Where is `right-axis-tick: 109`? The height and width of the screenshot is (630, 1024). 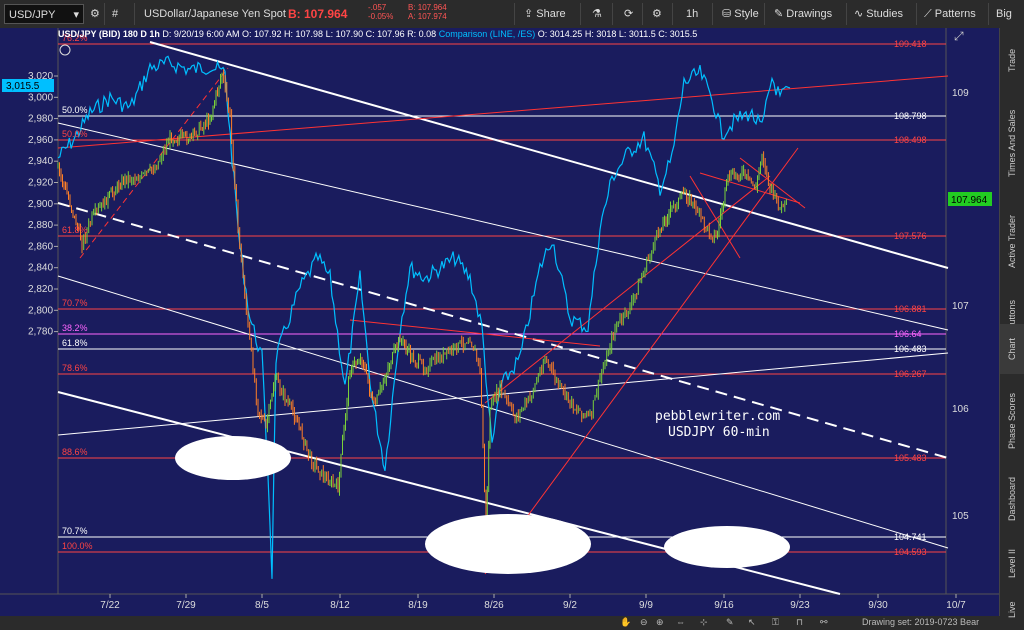
right-axis-tick: 109 is located at coordinates (960, 93).